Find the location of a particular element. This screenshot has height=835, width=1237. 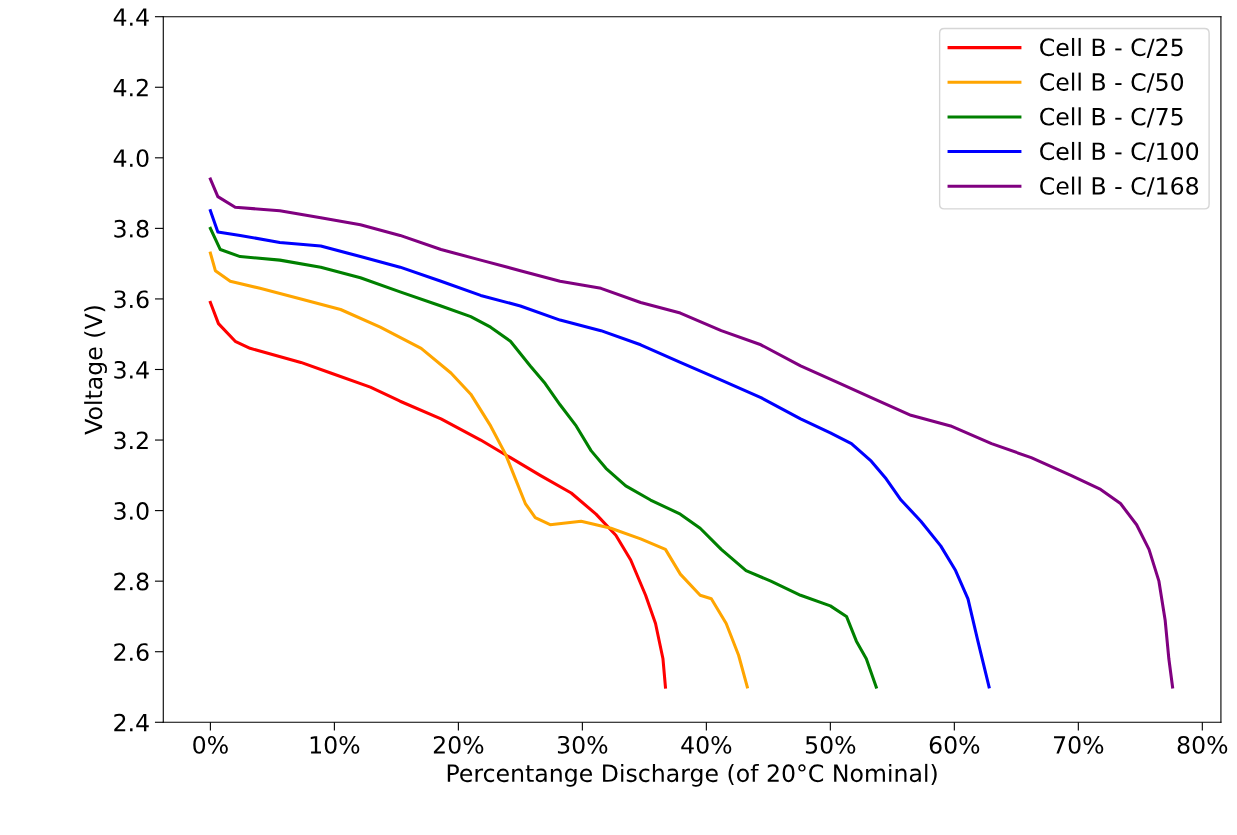

x-tick-label: 10% is located at coordinates (335, 744).